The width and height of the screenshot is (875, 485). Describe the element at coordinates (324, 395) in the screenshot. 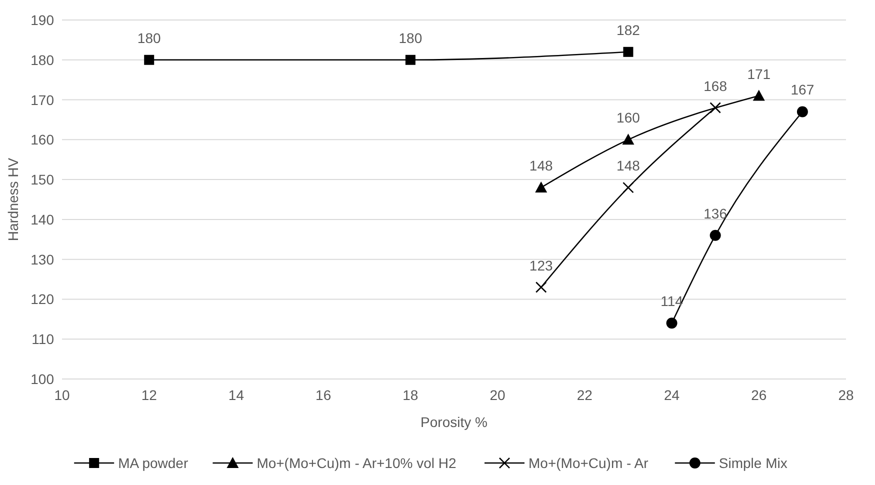

I see `x-tick-label: 16` at that location.